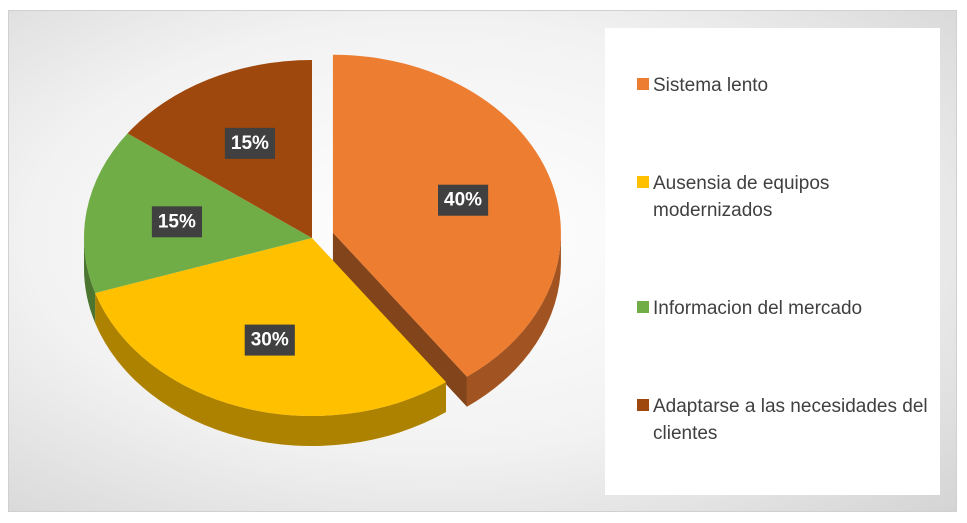  What do you see at coordinates (711, 85) in the screenshot?
I see `legend-label: Sistema lento` at bounding box center [711, 85].